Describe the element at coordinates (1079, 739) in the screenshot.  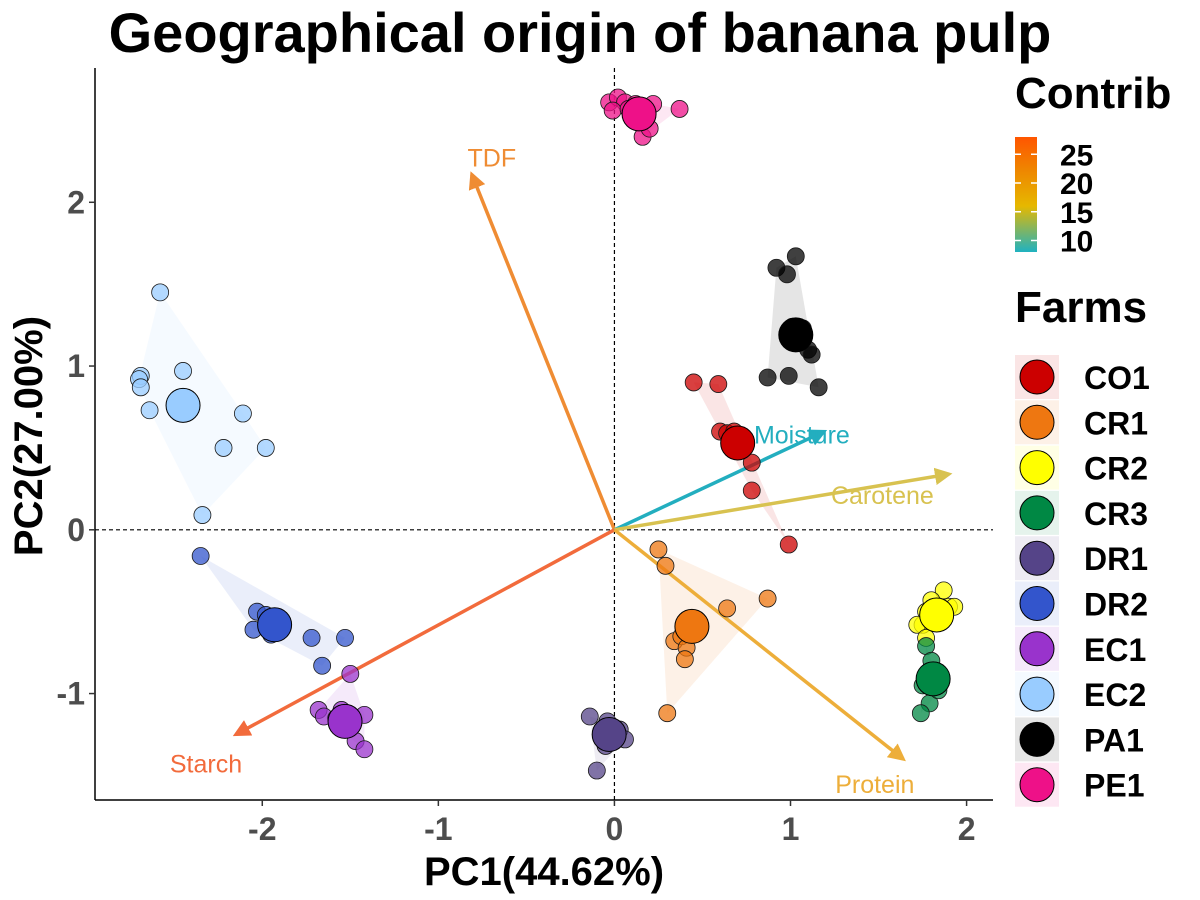
I see `legend-item-pa1: PA1` at that location.